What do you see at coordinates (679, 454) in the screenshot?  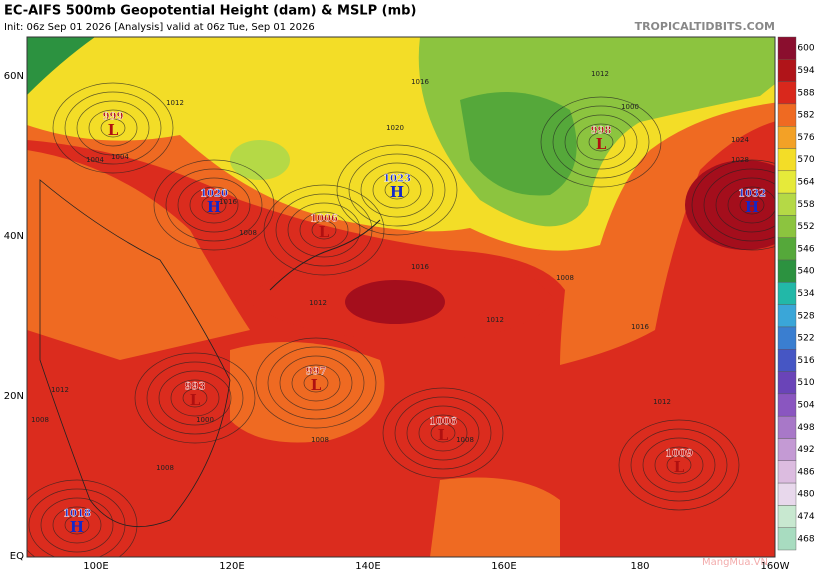 I see `center-pressure: 1009` at bounding box center [679, 454].